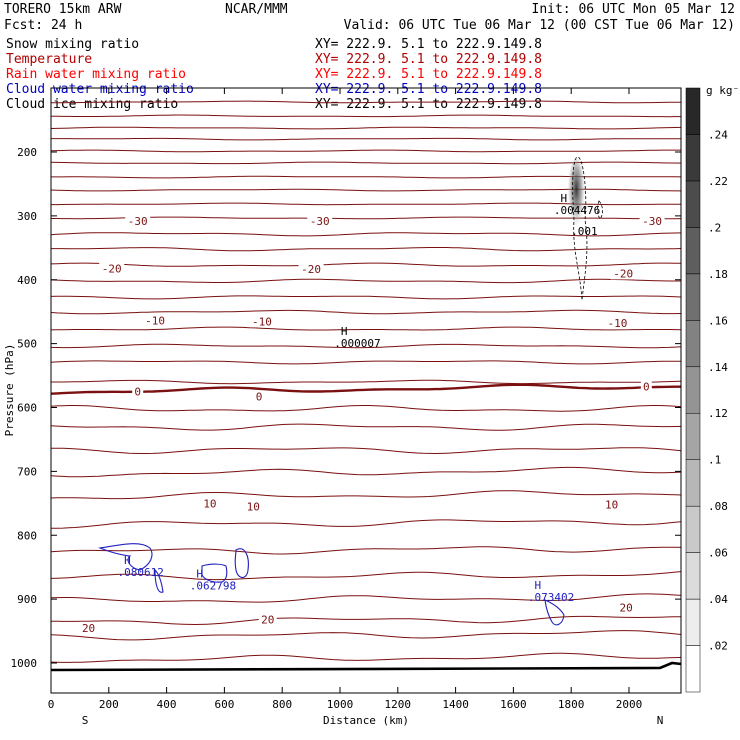 The height and width of the screenshot is (740, 740). I want to click on isotherm-label: -10, so click(617, 323).